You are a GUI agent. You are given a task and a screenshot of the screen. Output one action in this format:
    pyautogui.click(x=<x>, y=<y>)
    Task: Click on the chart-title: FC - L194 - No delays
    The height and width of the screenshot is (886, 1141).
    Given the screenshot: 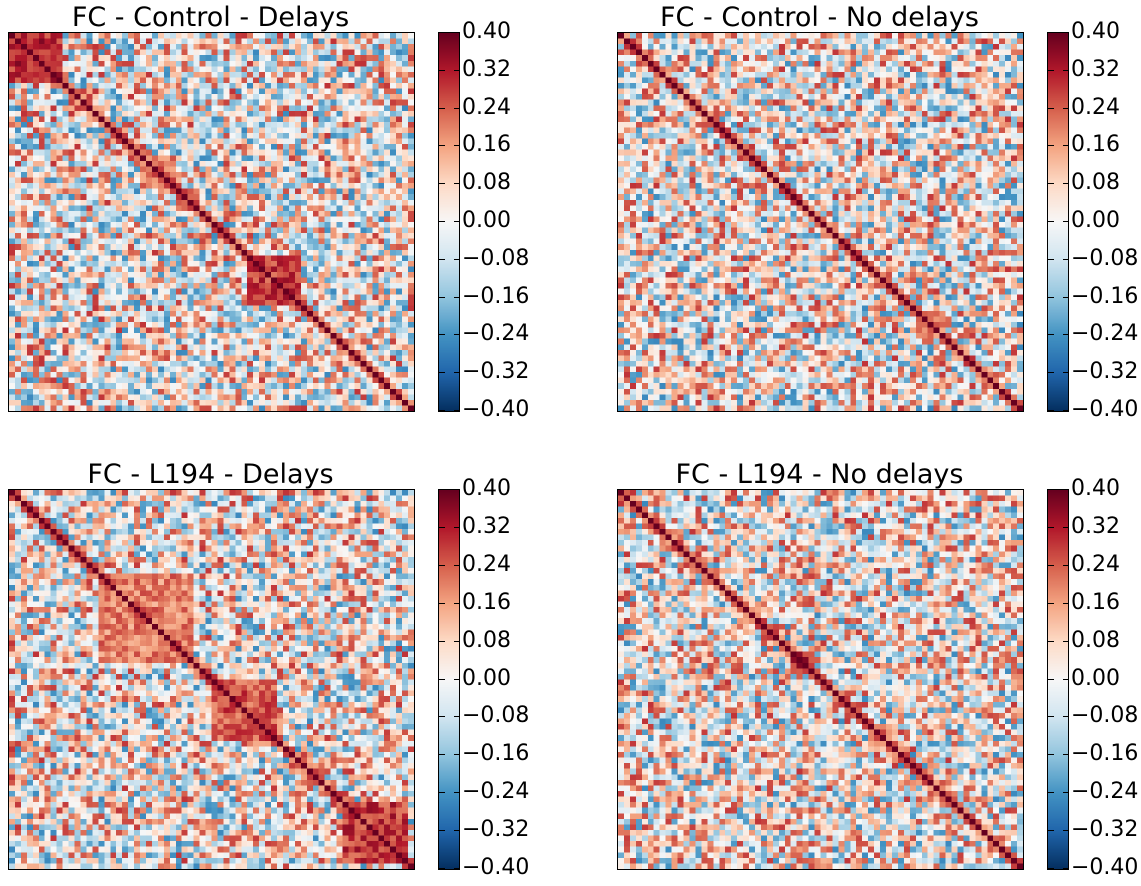 What is the action you would take?
    pyautogui.click(x=819, y=474)
    